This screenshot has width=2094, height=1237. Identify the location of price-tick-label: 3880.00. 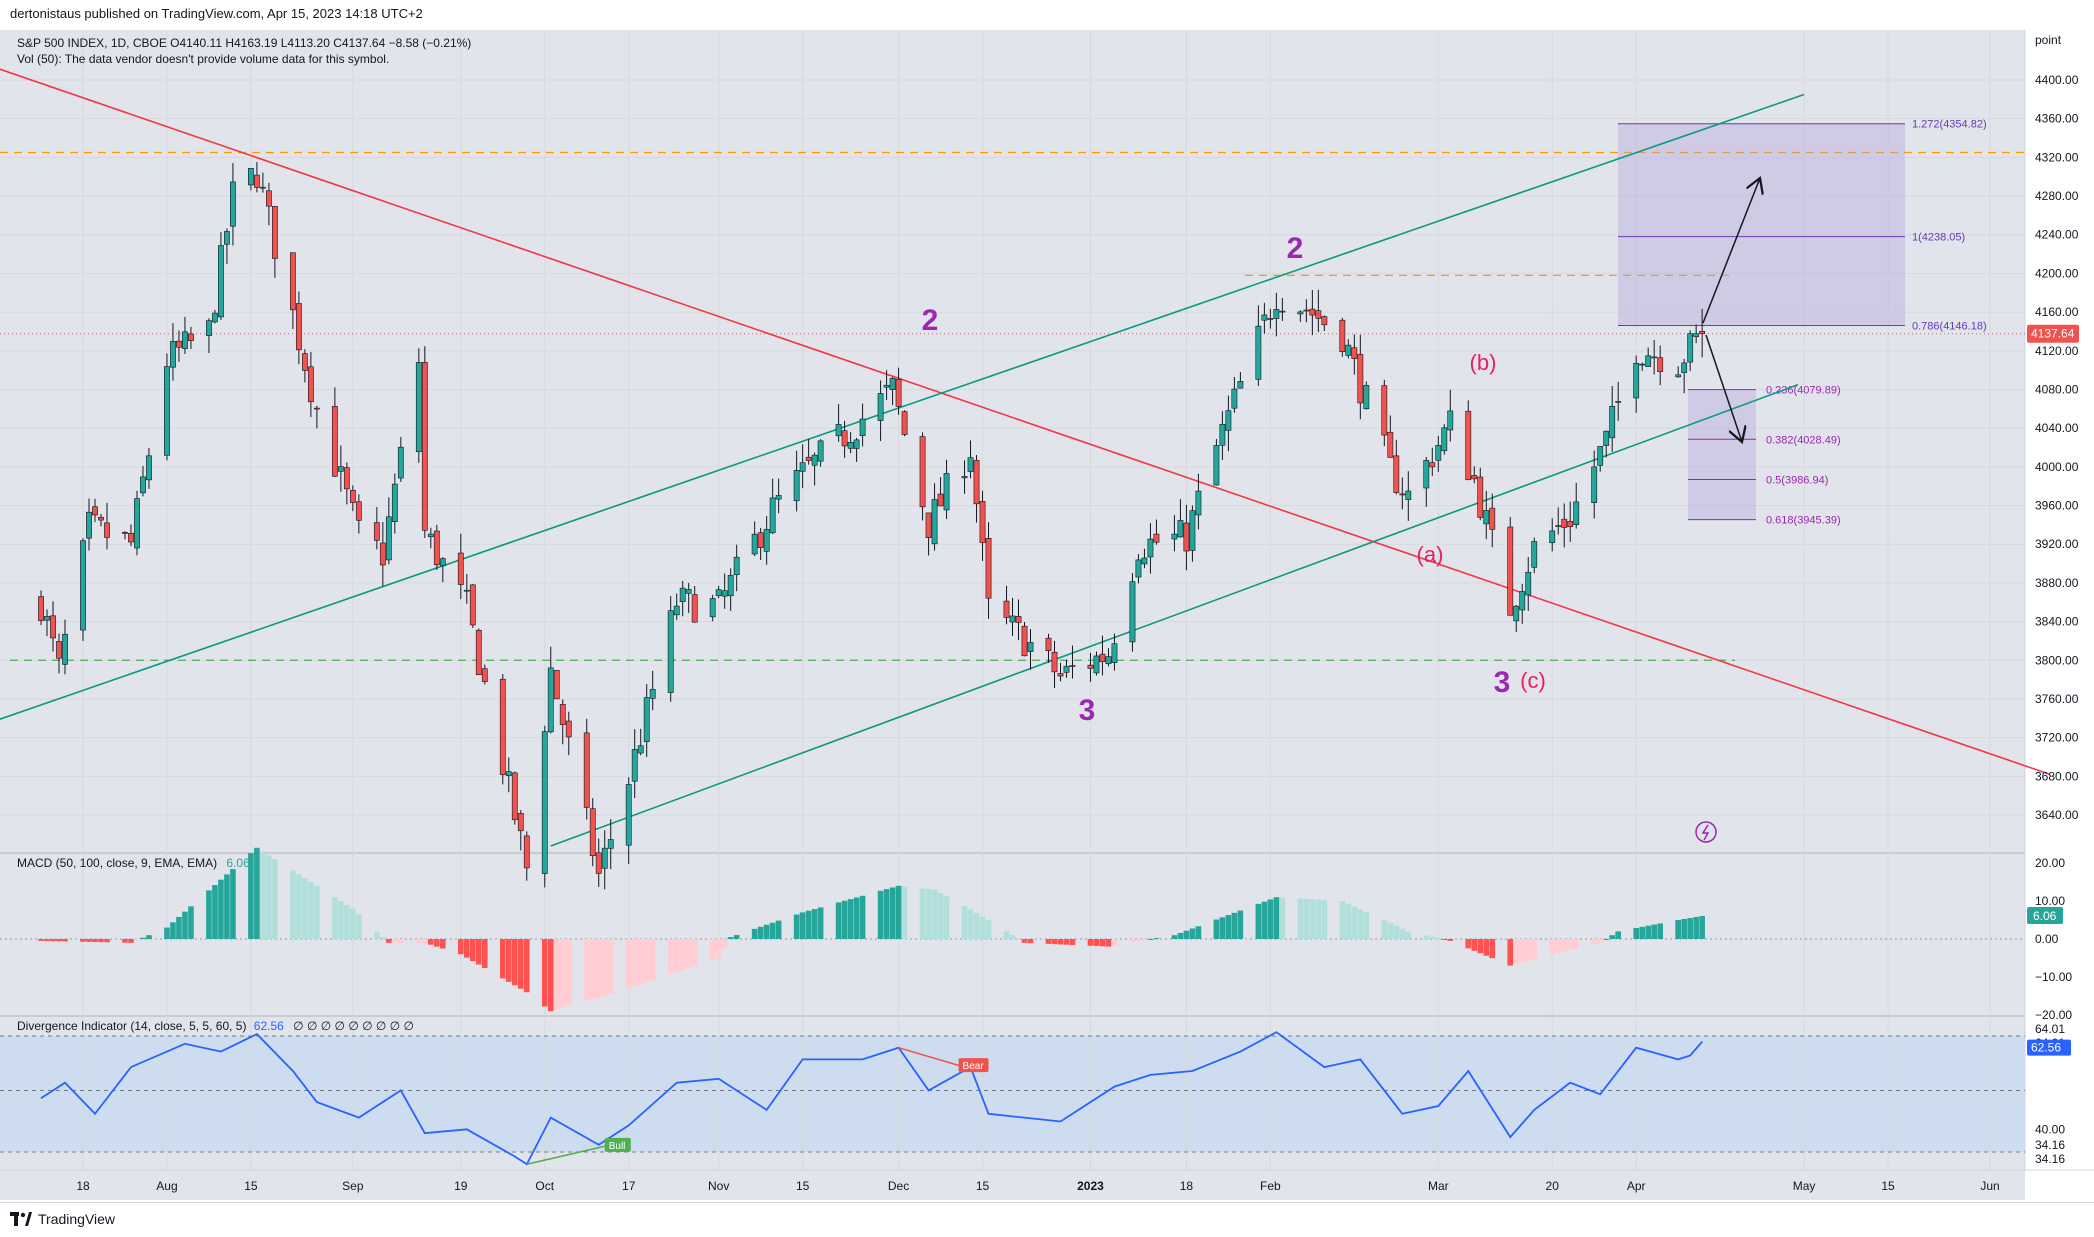
(2057, 583).